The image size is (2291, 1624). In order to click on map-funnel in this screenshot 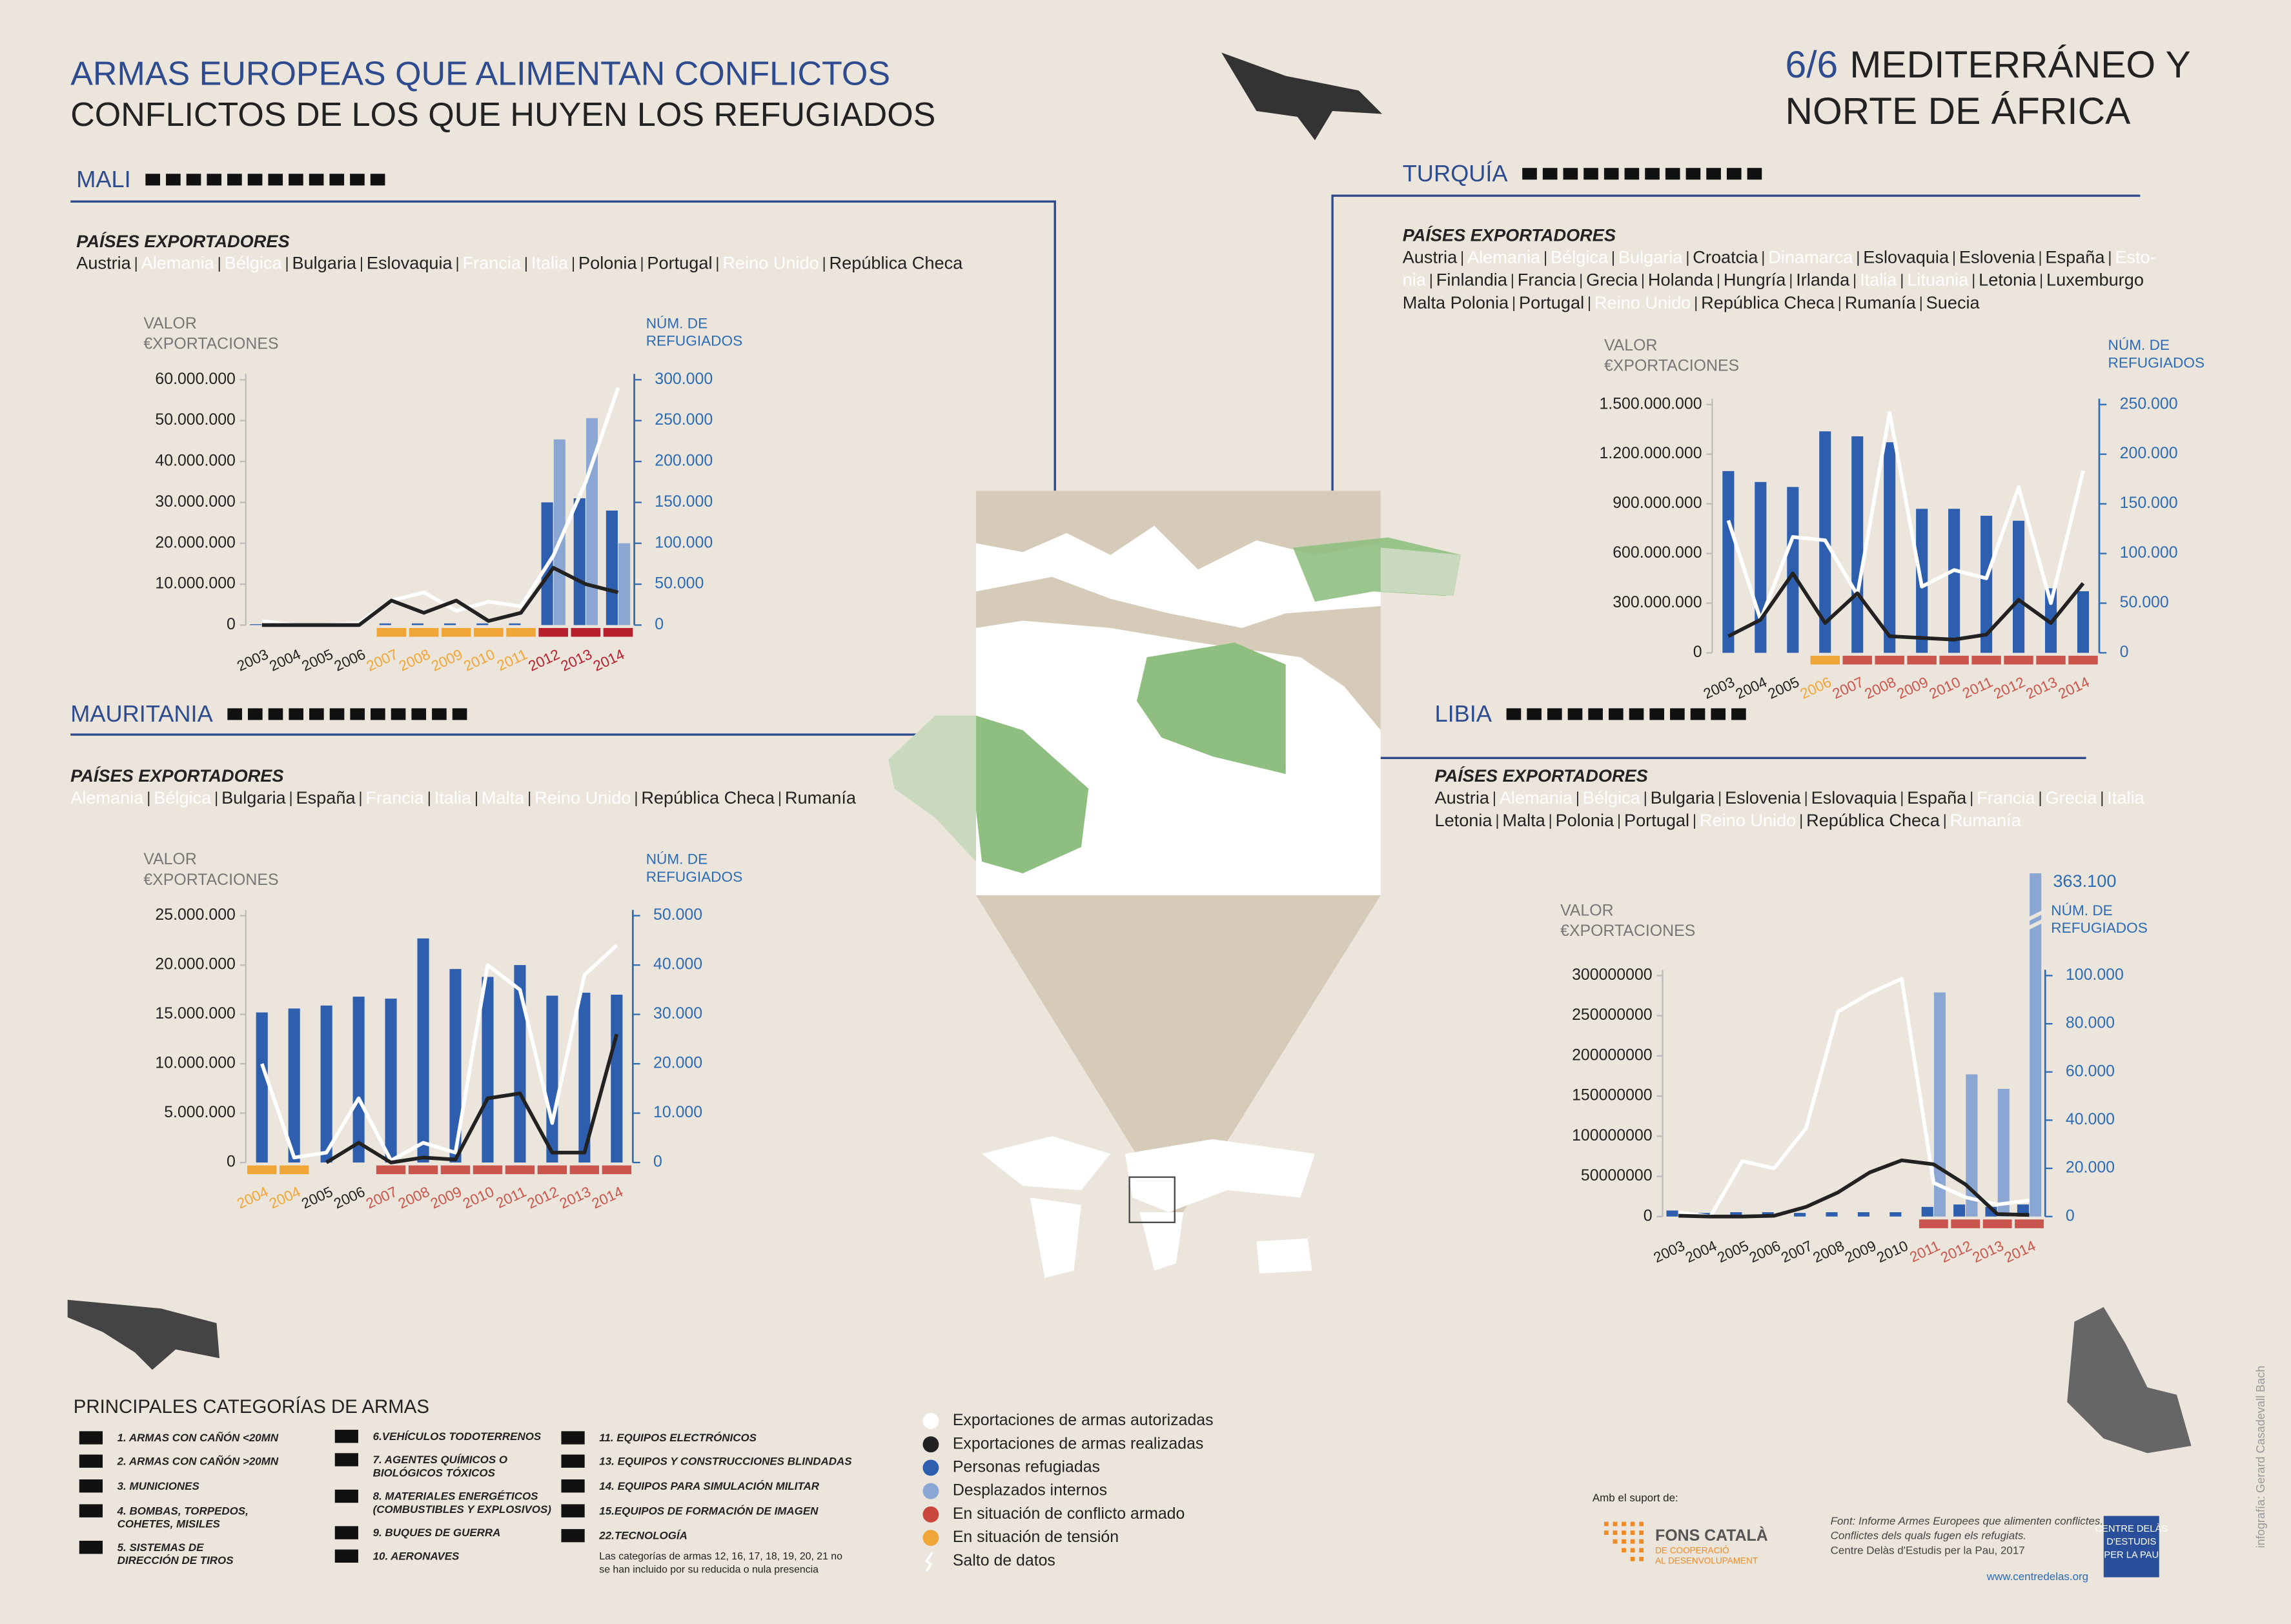, I will do `click(1178, 1058)`.